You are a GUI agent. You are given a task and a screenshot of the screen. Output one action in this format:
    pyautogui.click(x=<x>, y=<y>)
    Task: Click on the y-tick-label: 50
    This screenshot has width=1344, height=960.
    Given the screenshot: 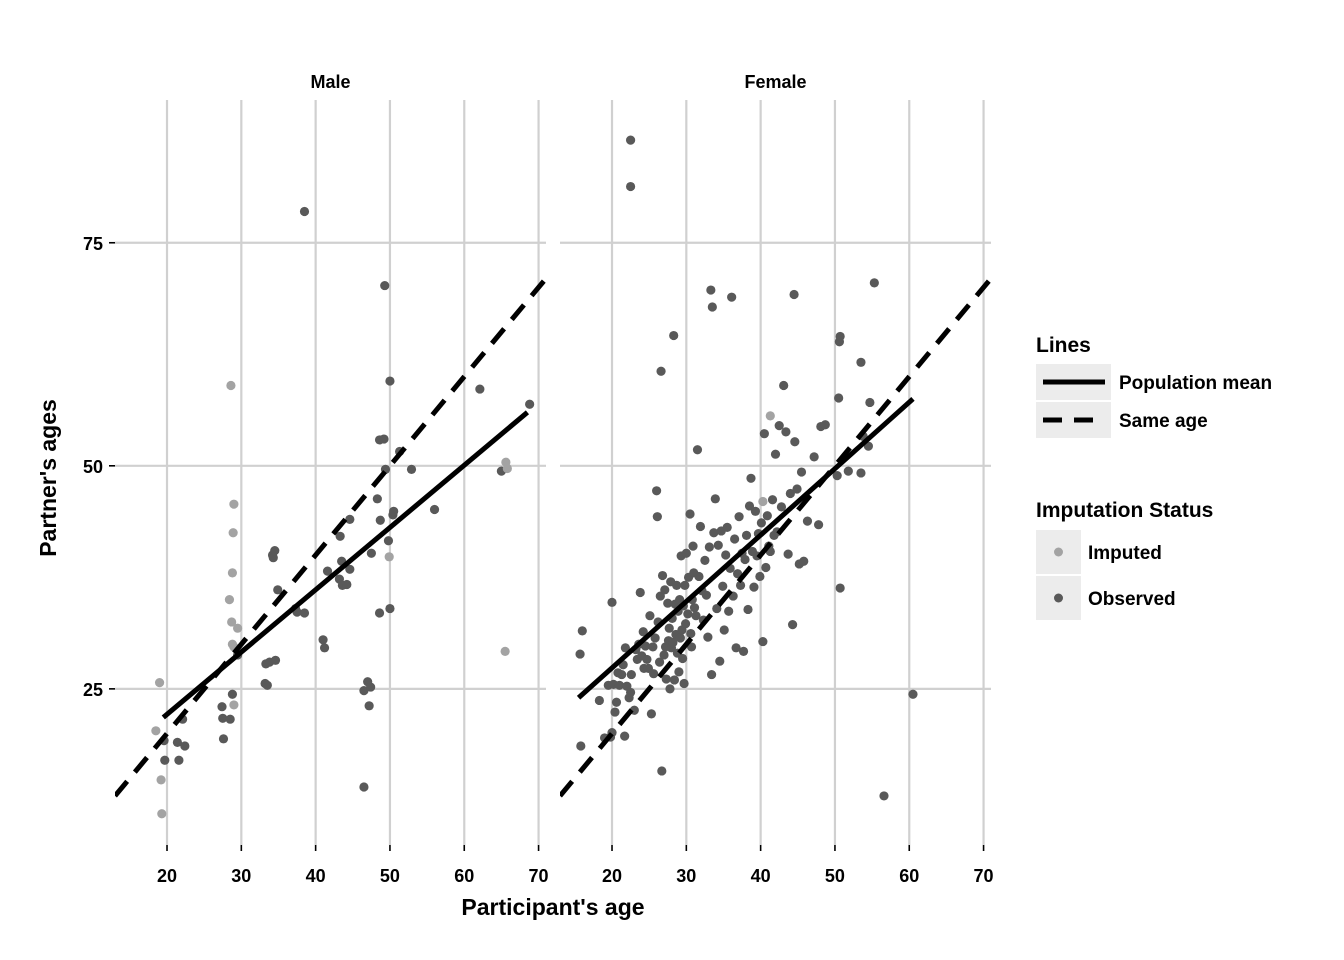 What is the action you would take?
    pyautogui.click(x=93, y=467)
    